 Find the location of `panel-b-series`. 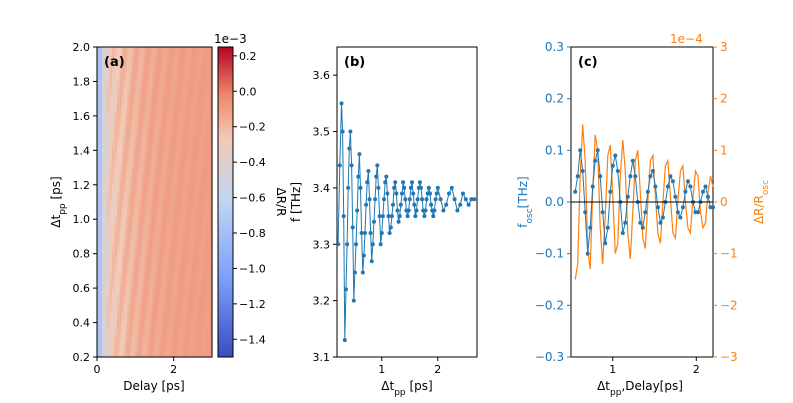

panel-b-series is located at coordinates (406, 222).